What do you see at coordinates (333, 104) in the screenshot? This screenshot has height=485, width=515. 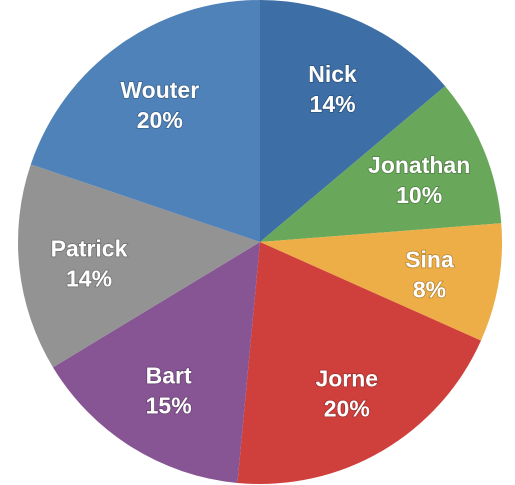 I see `slice-value-label-nick: 14%` at bounding box center [333, 104].